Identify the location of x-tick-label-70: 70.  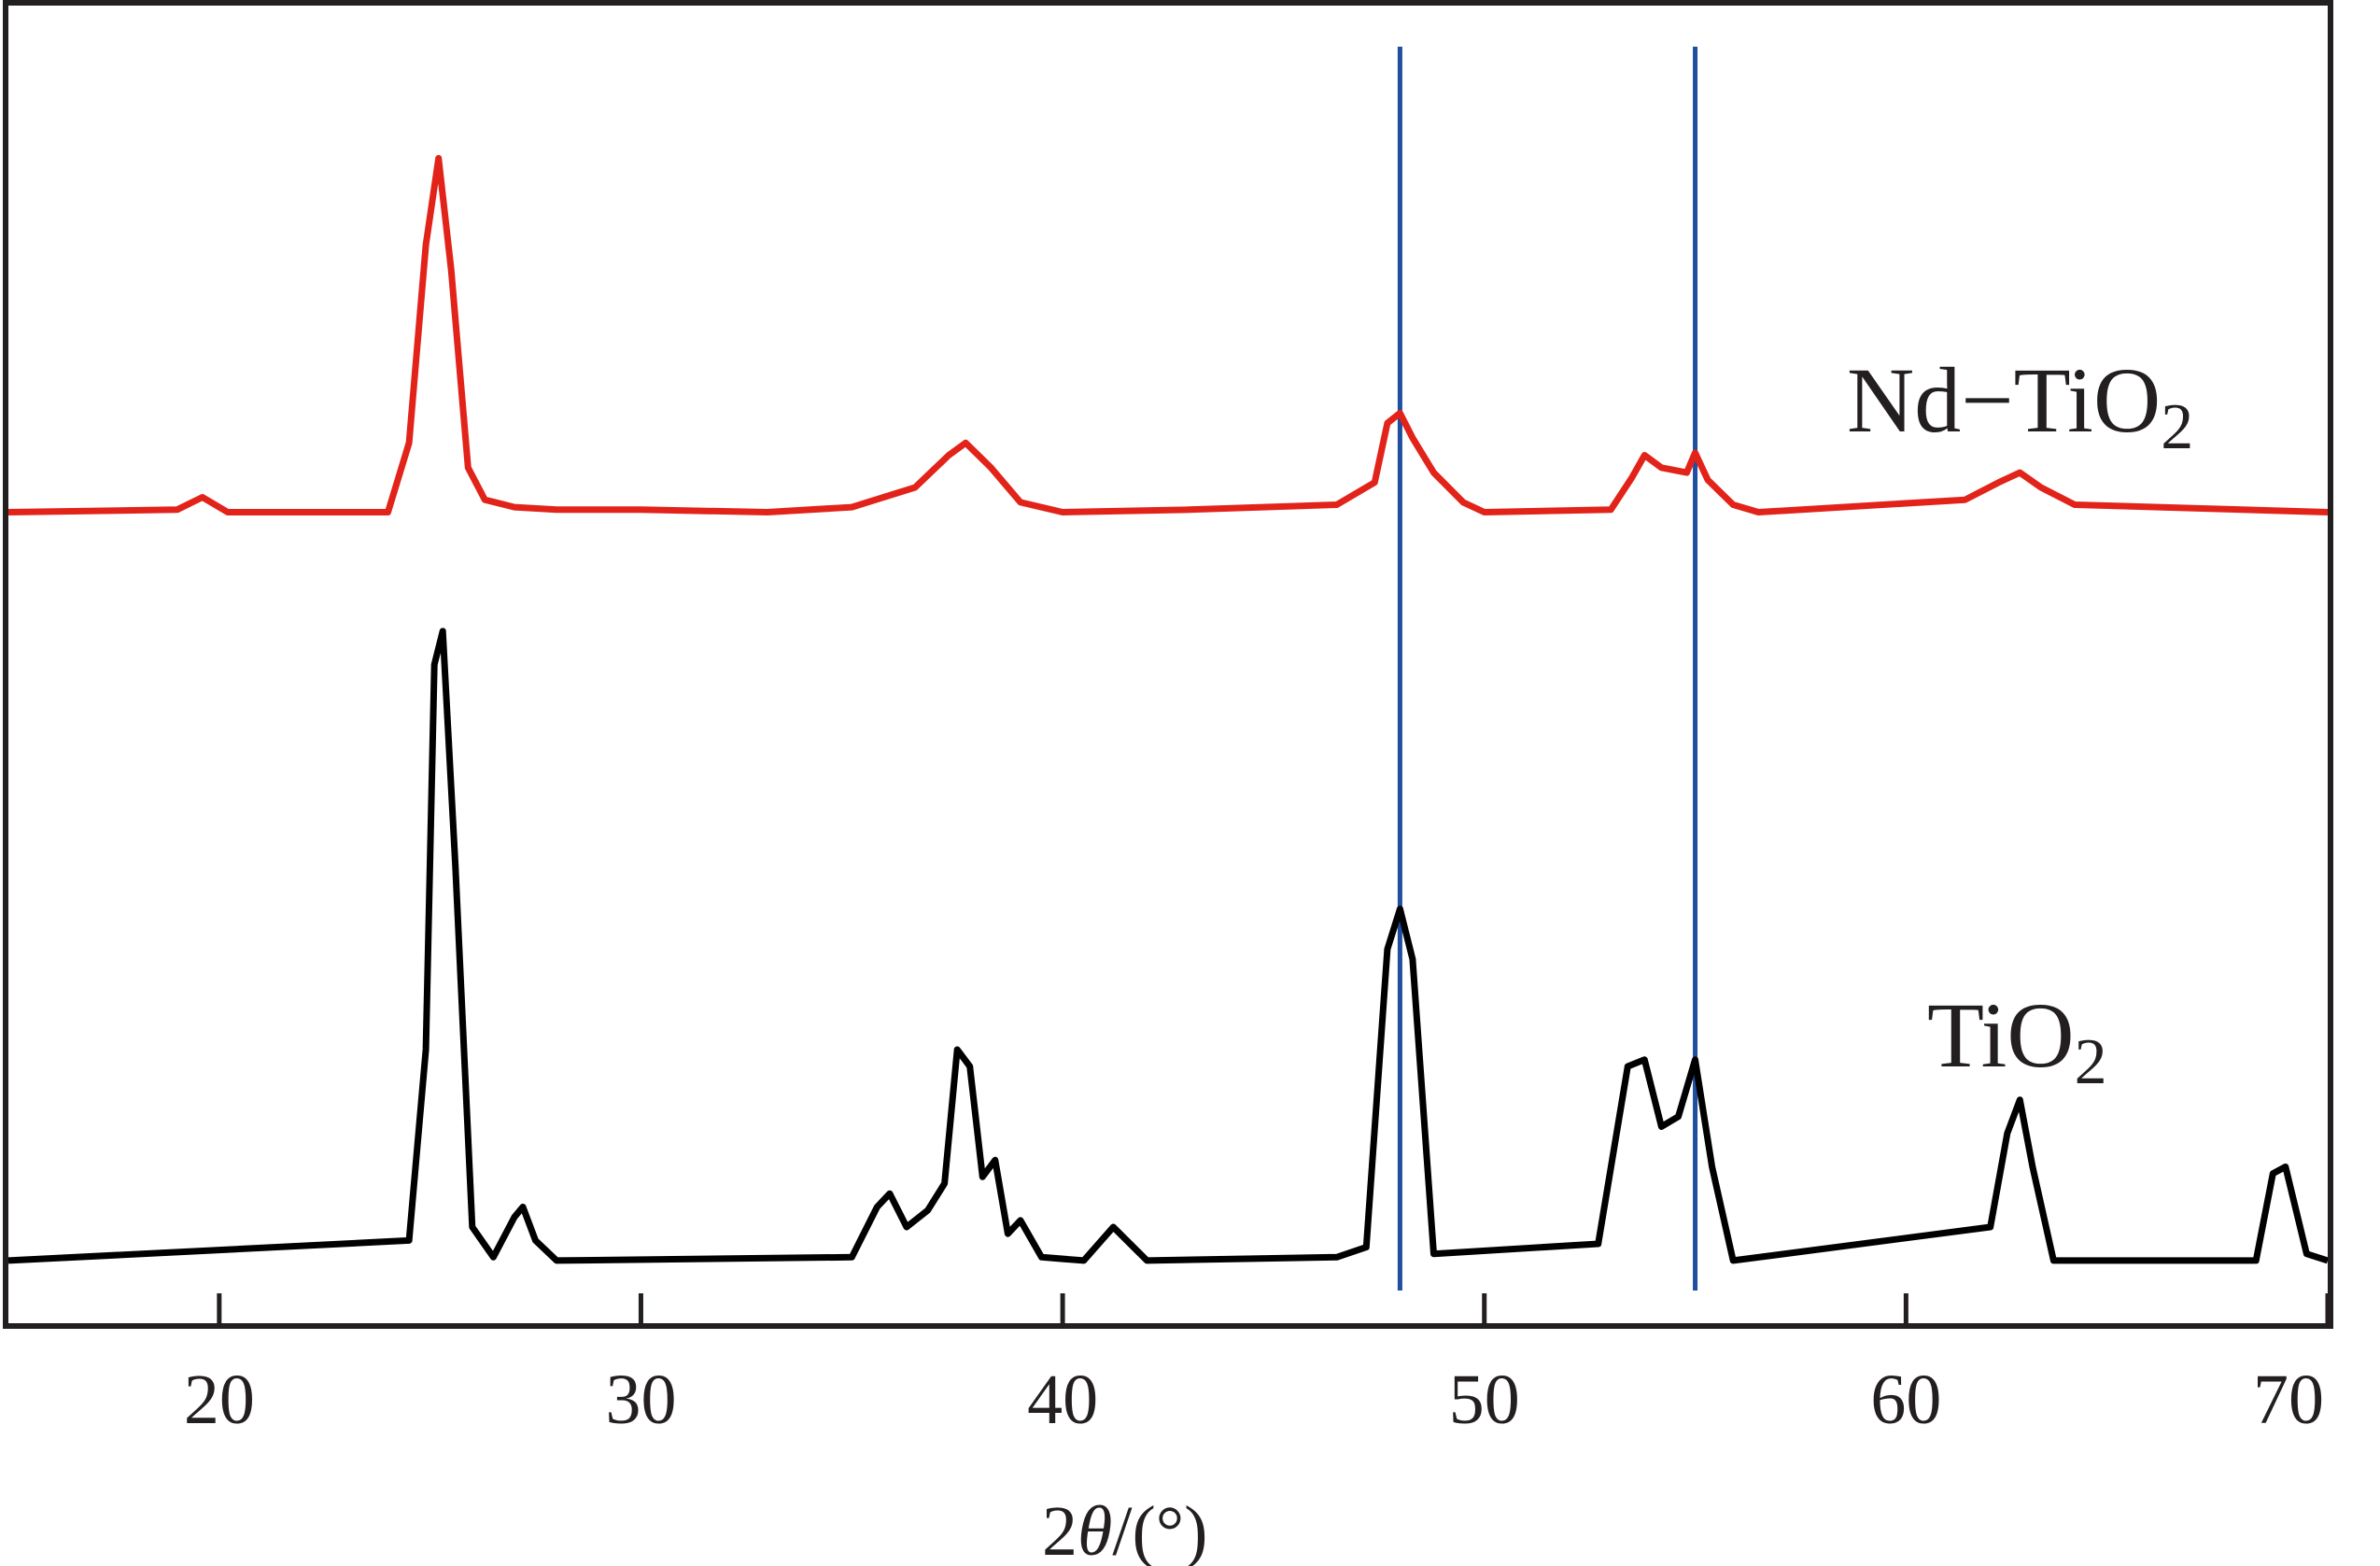
(2288, 1400).